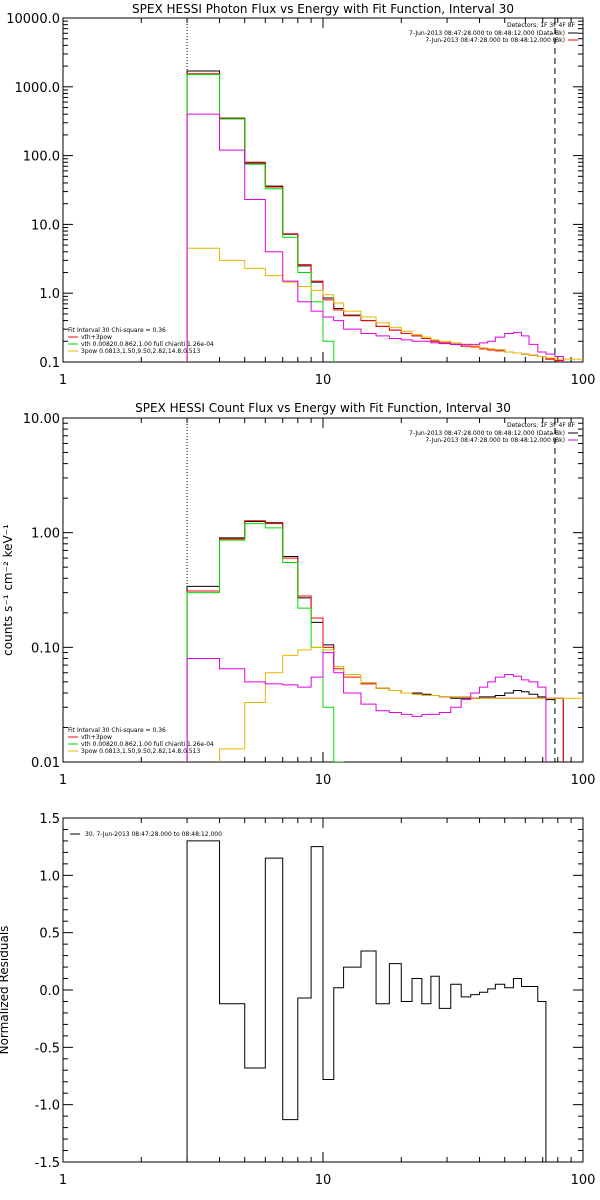  What do you see at coordinates (49, 819) in the screenshot?
I see `chart2-y-tick-label: 1.5` at bounding box center [49, 819].